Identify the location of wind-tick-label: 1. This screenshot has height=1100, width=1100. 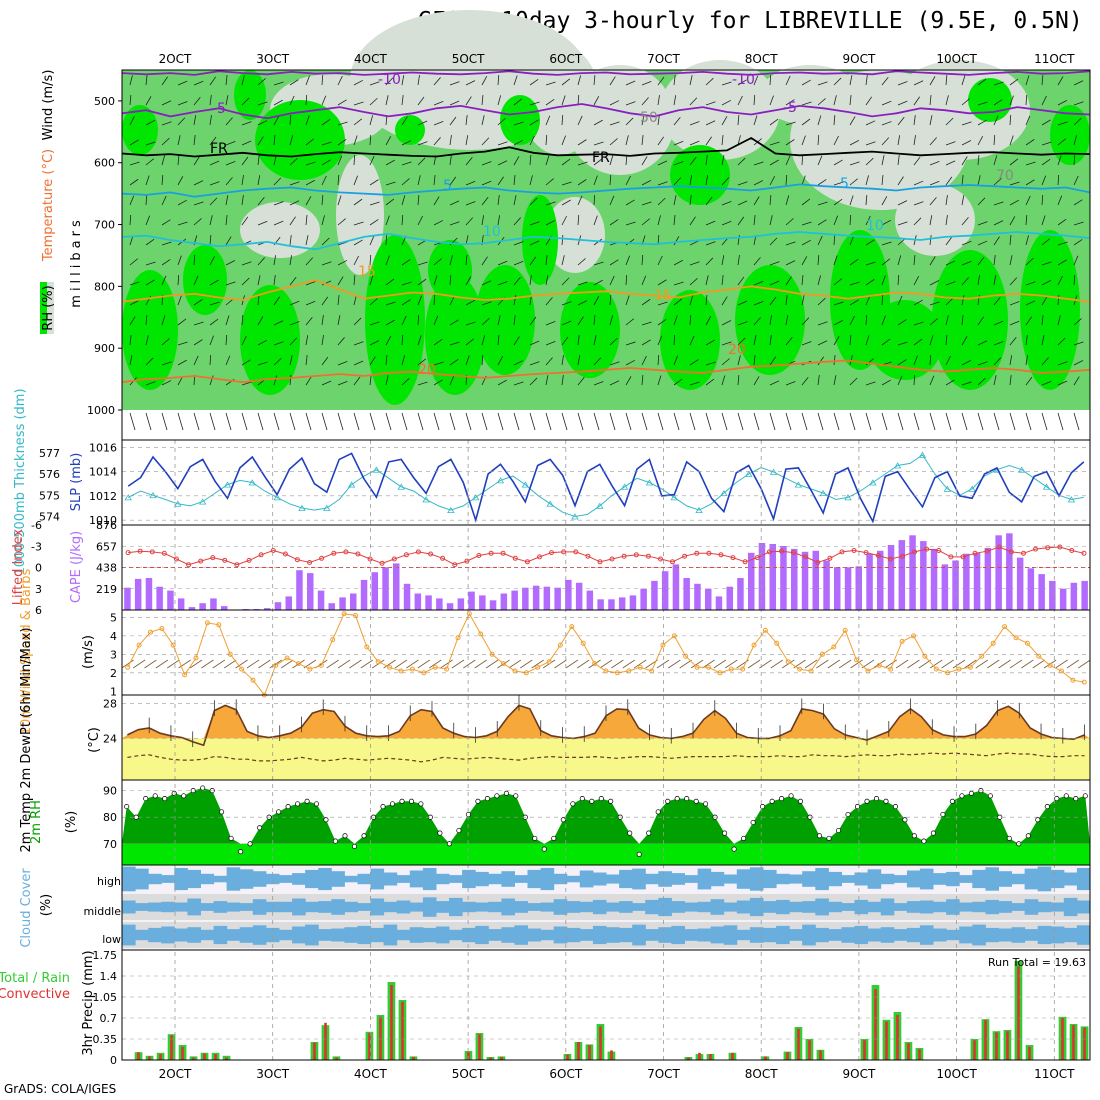
(113, 691).